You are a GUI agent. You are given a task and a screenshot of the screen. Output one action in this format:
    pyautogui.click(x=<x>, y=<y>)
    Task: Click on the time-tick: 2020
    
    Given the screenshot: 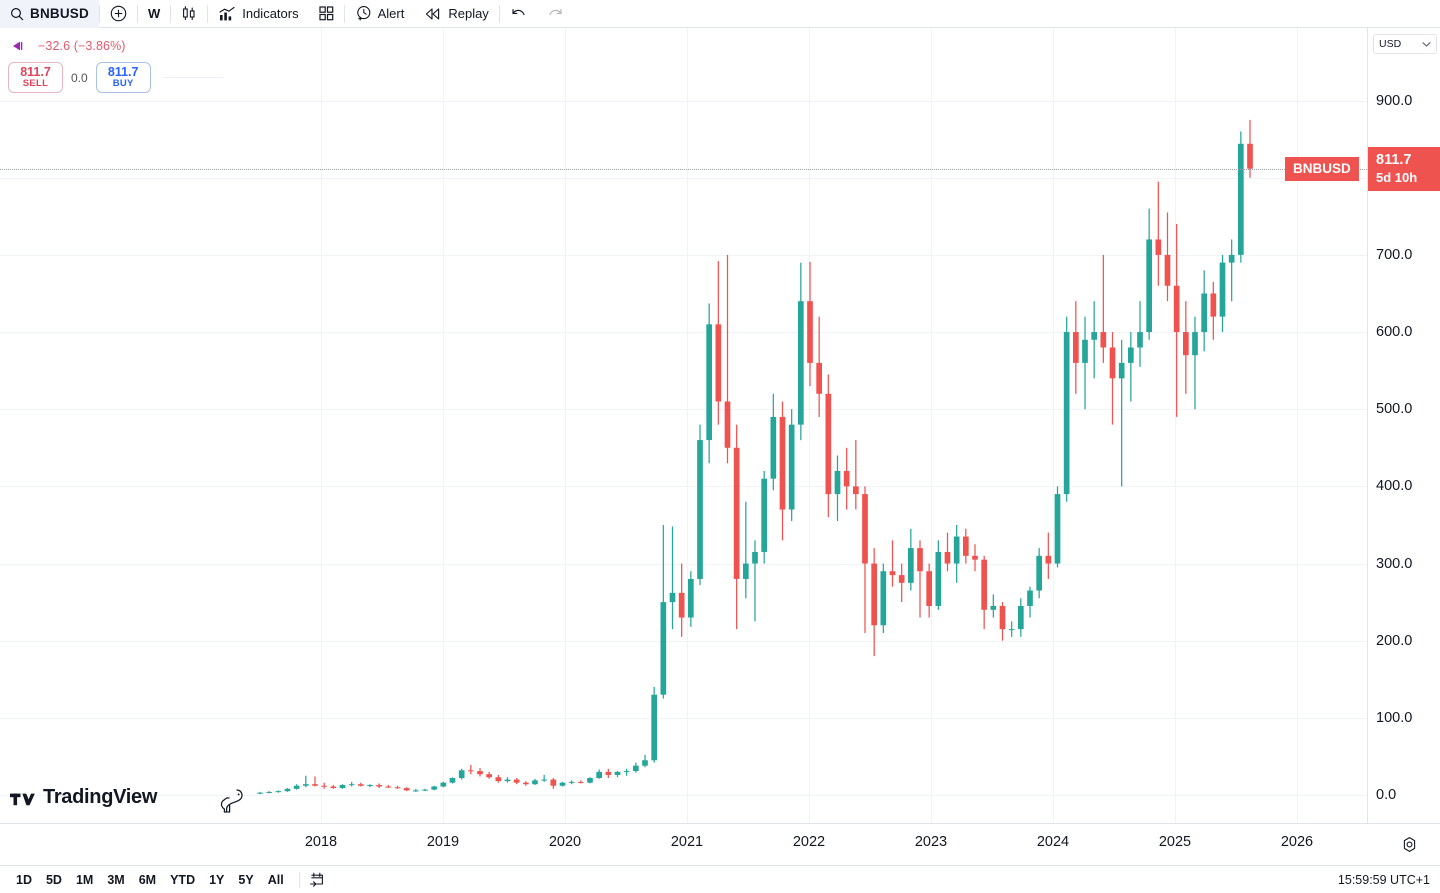 What is the action you would take?
    pyautogui.click(x=565, y=842)
    